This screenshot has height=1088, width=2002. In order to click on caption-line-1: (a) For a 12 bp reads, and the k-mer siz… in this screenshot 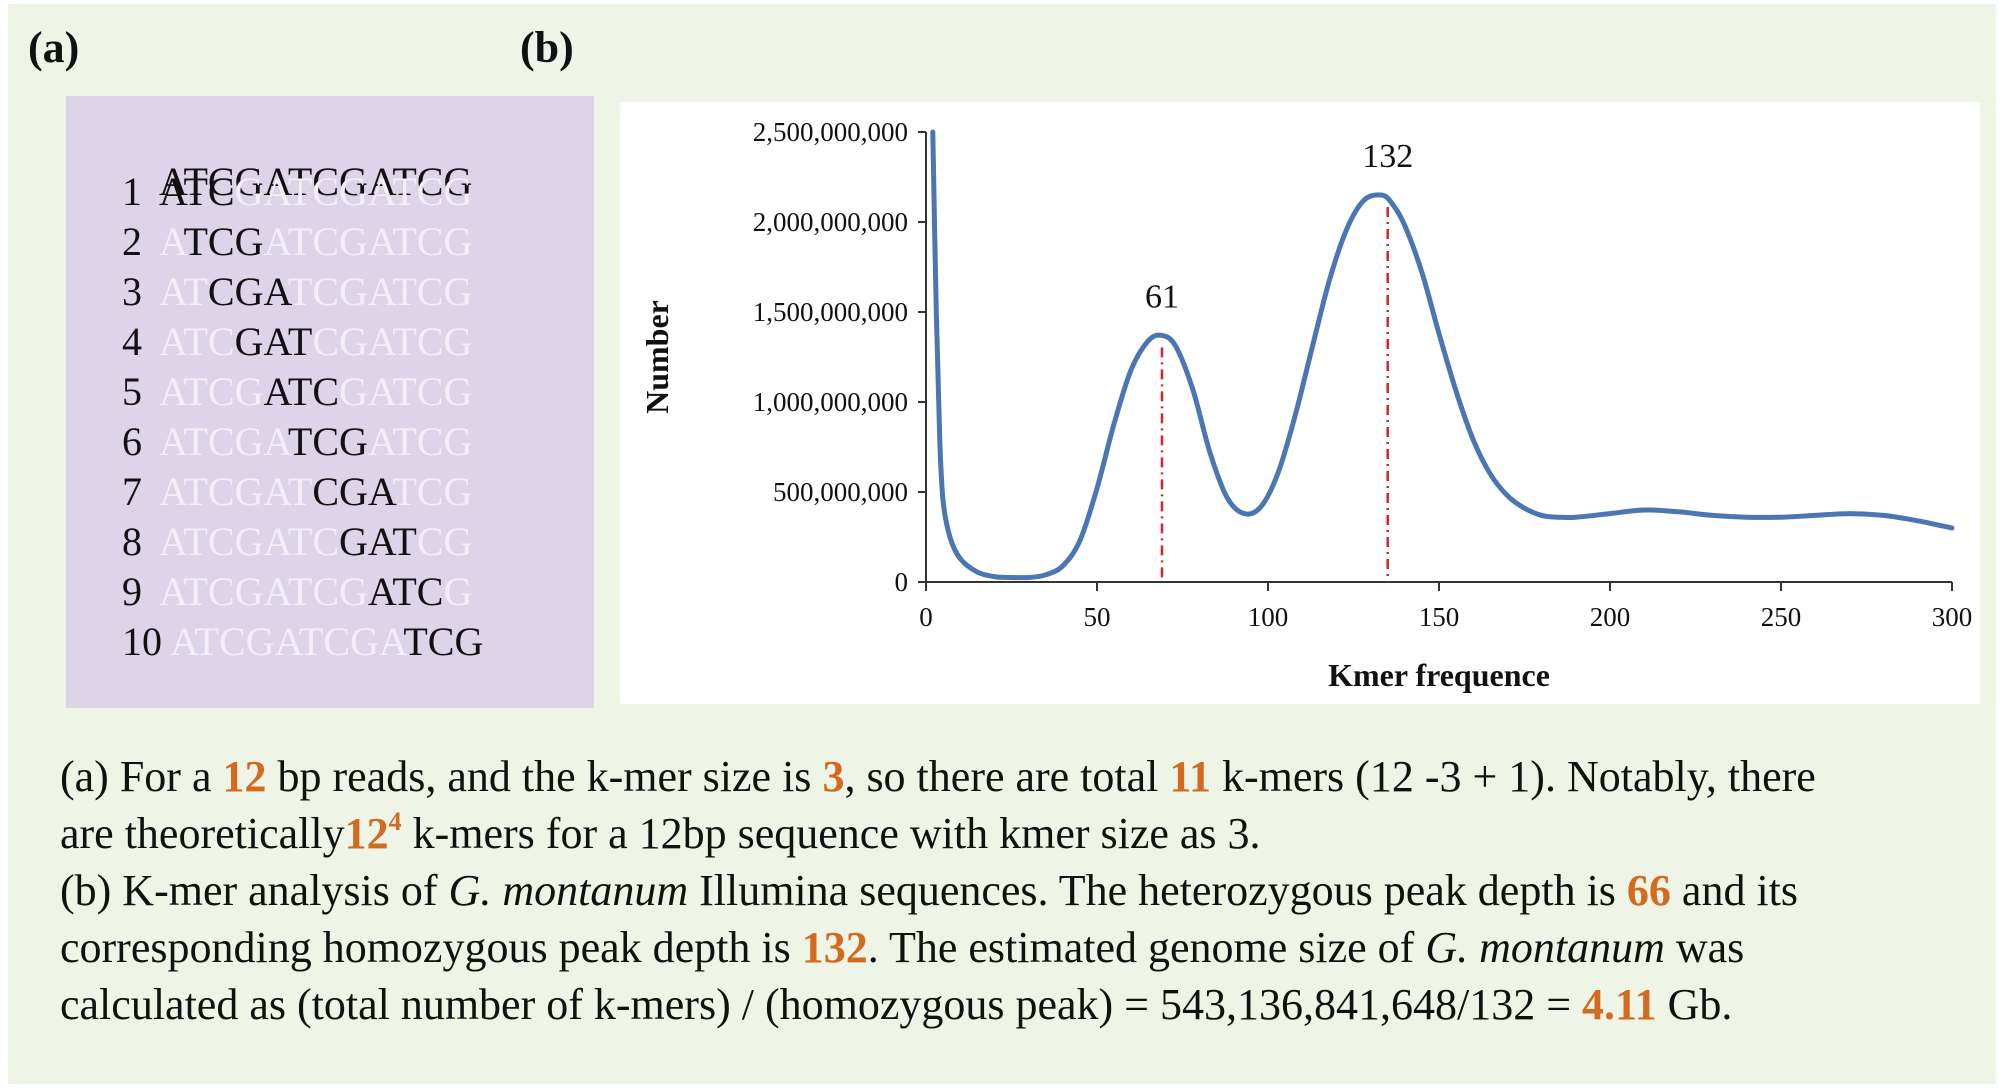, I will do `click(1020, 776)`.